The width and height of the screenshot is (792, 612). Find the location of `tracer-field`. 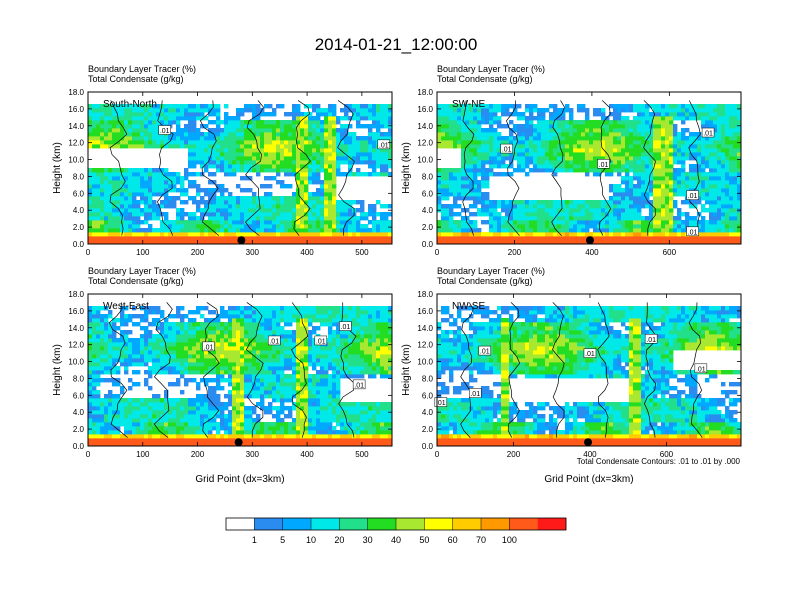

tracer-field is located at coordinates (240, 376).